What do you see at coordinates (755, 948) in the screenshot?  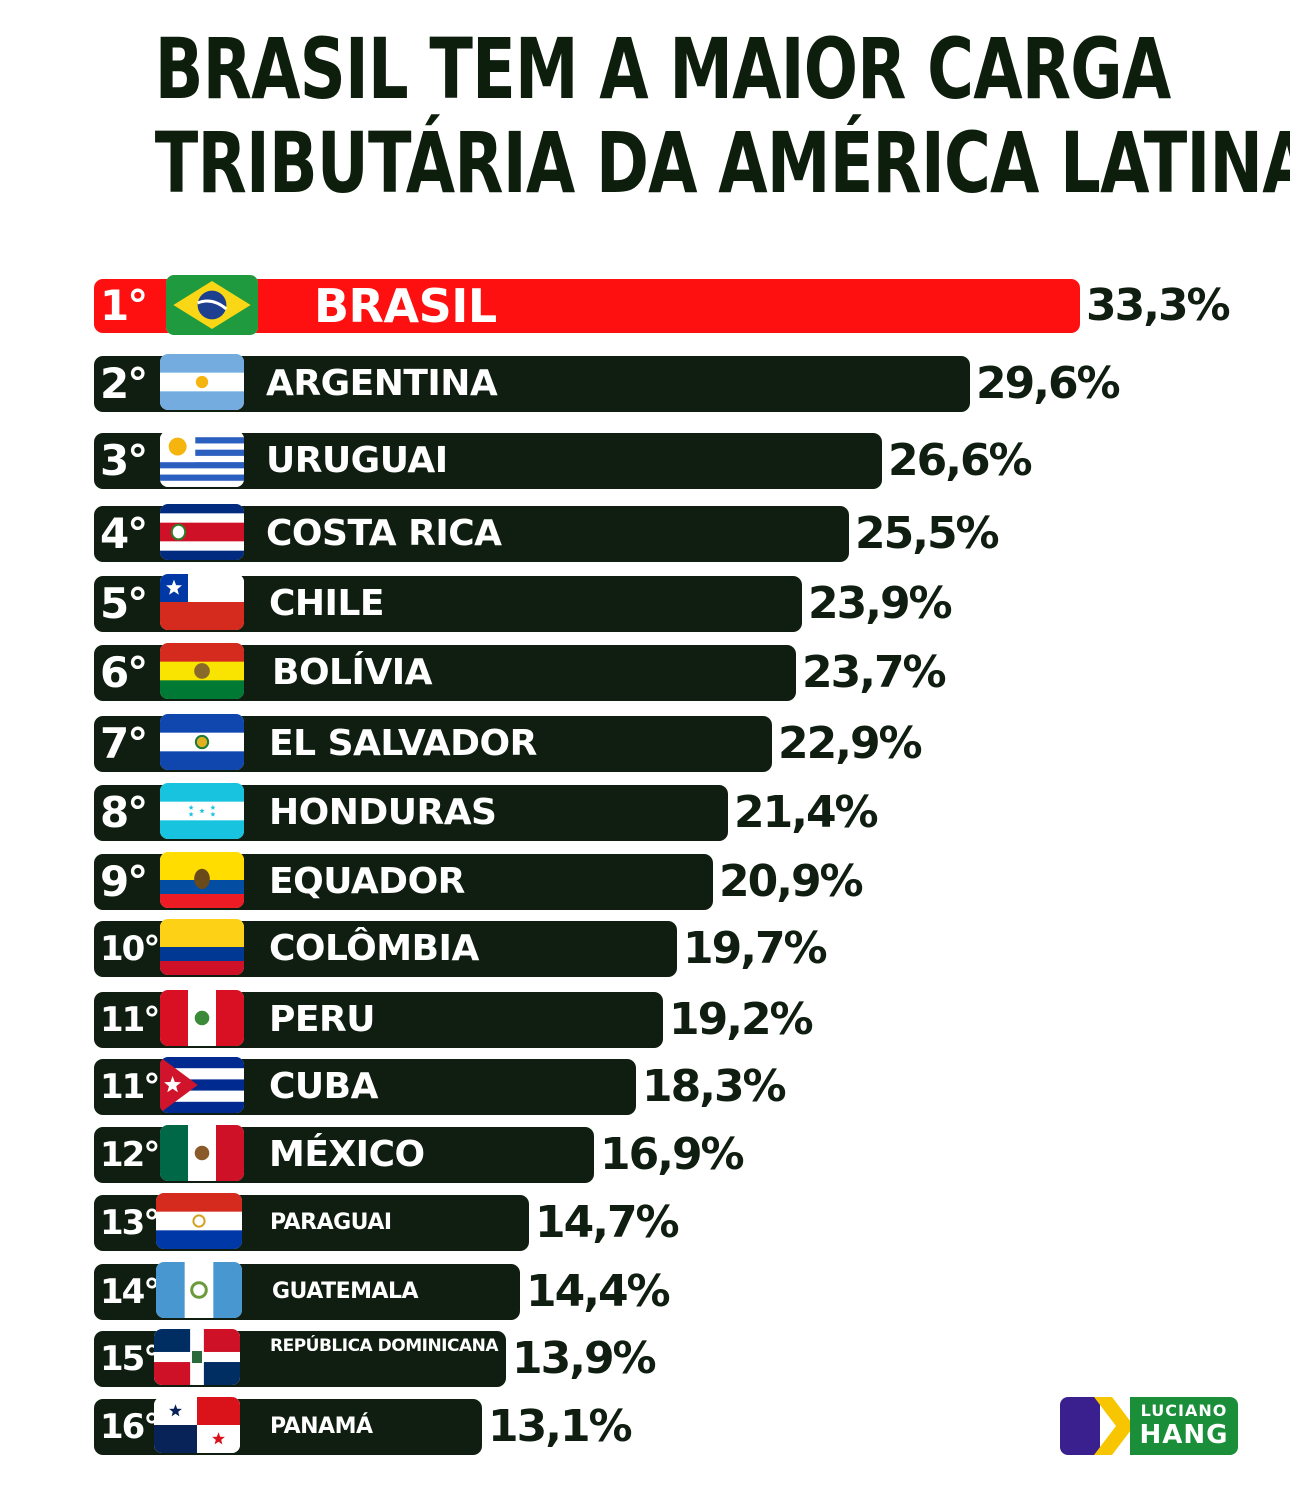 I see `value-label: 19,7%` at bounding box center [755, 948].